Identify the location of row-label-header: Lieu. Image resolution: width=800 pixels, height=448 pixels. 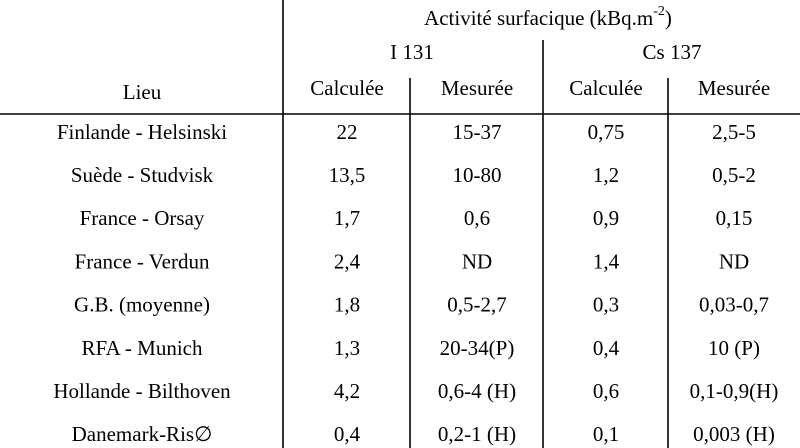
(142, 92).